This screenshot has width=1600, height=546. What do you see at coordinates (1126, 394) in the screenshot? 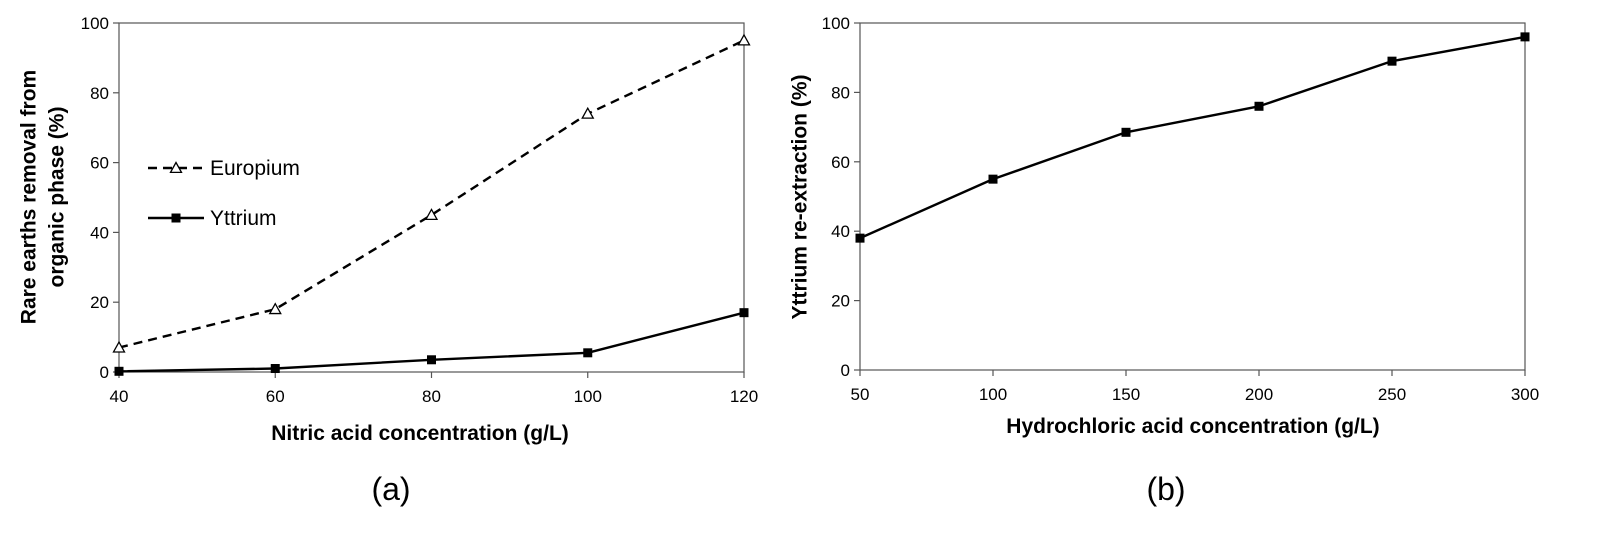
I see `x-tick-label: 150` at bounding box center [1126, 394].